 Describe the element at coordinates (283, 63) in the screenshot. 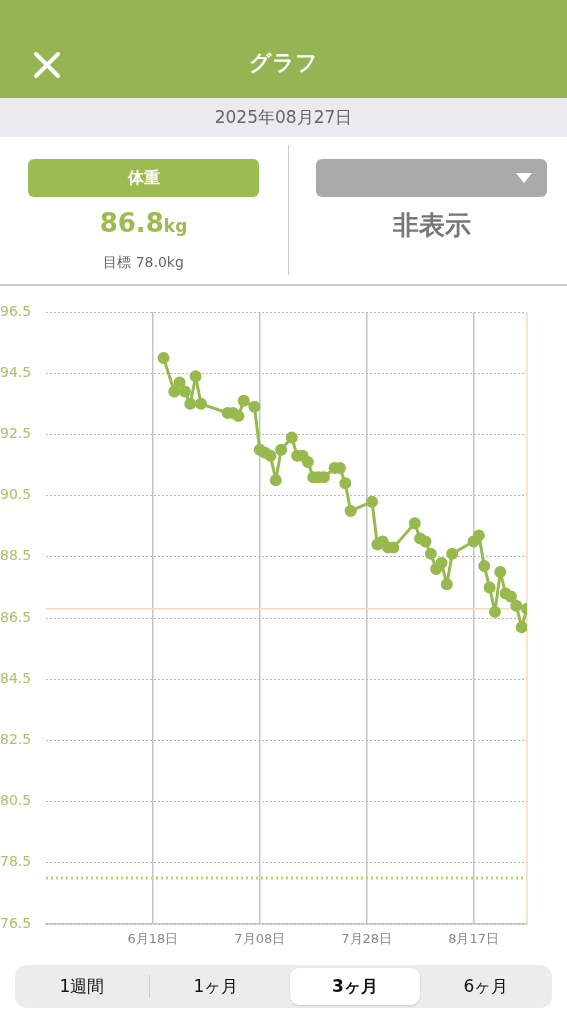

I see `chart-title: グラフ` at that location.